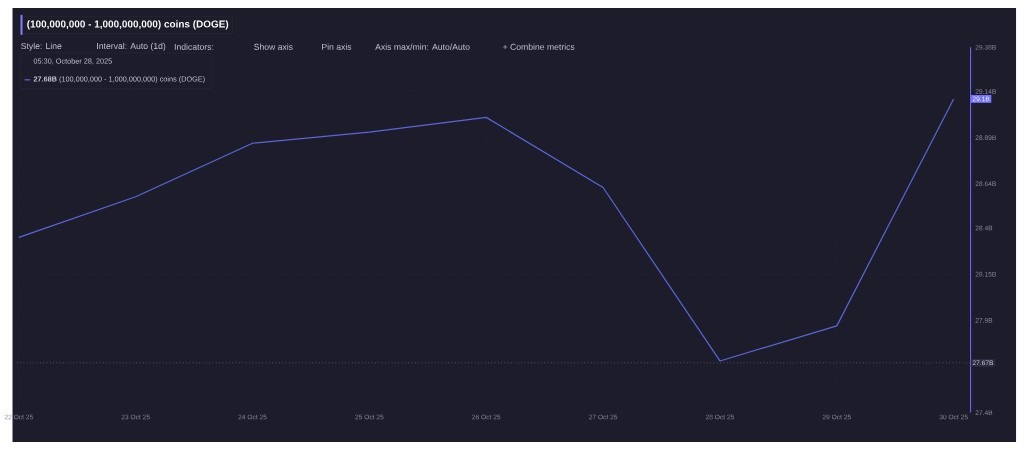  I want to click on chart-title: (100,000,000 - 1,000,000,000) coins (DOGE), so click(128, 25).